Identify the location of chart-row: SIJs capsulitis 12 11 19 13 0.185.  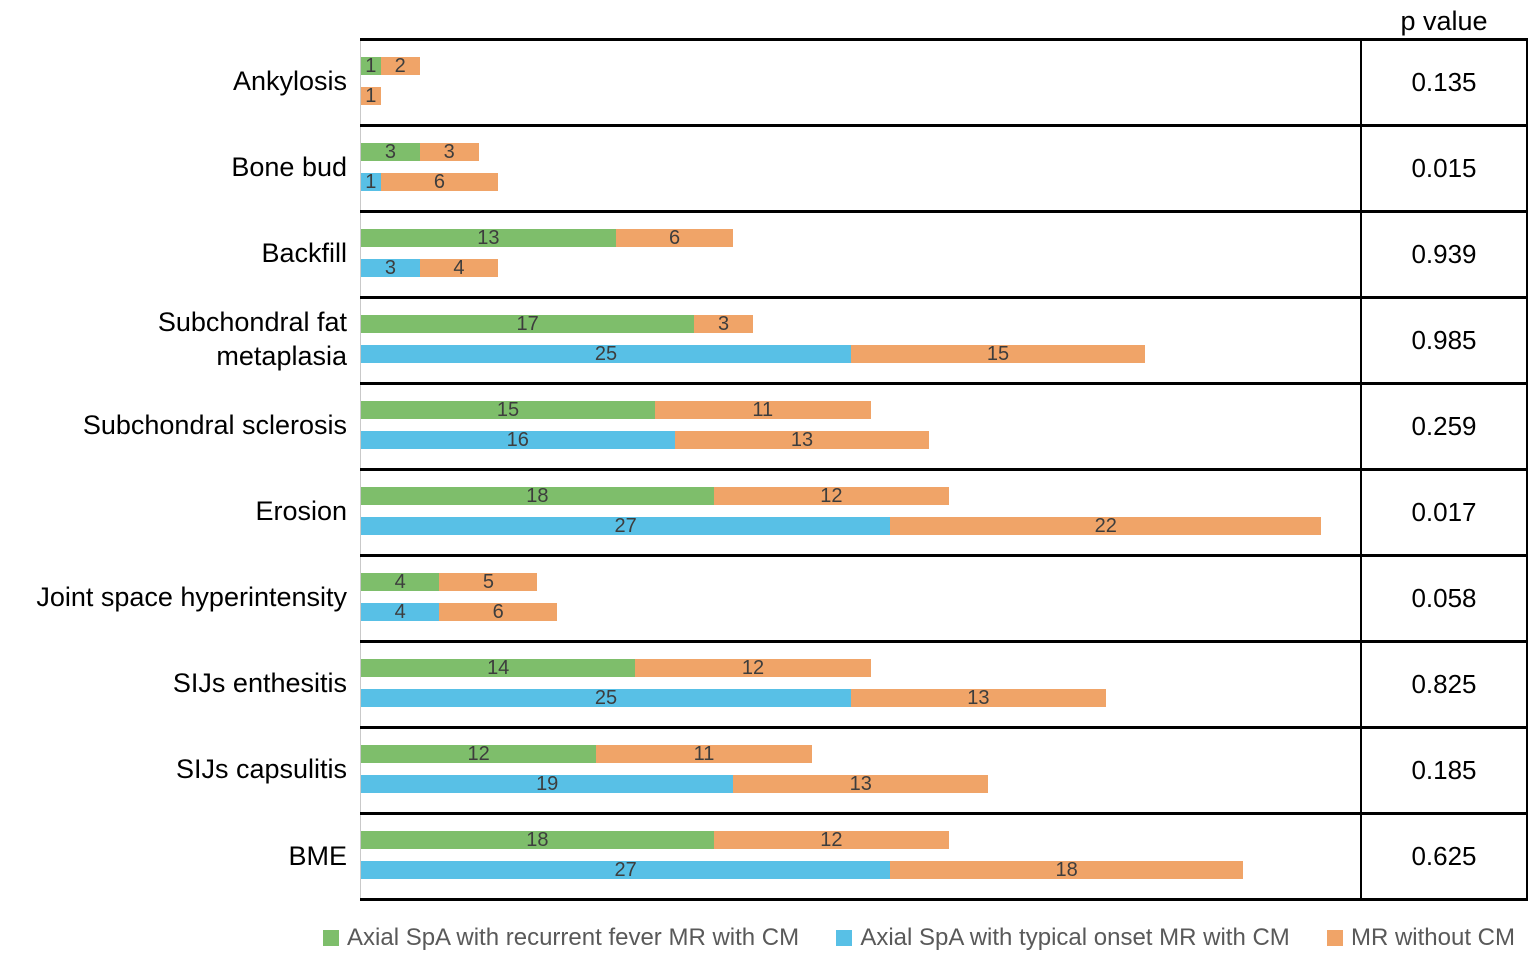
(764, 769).